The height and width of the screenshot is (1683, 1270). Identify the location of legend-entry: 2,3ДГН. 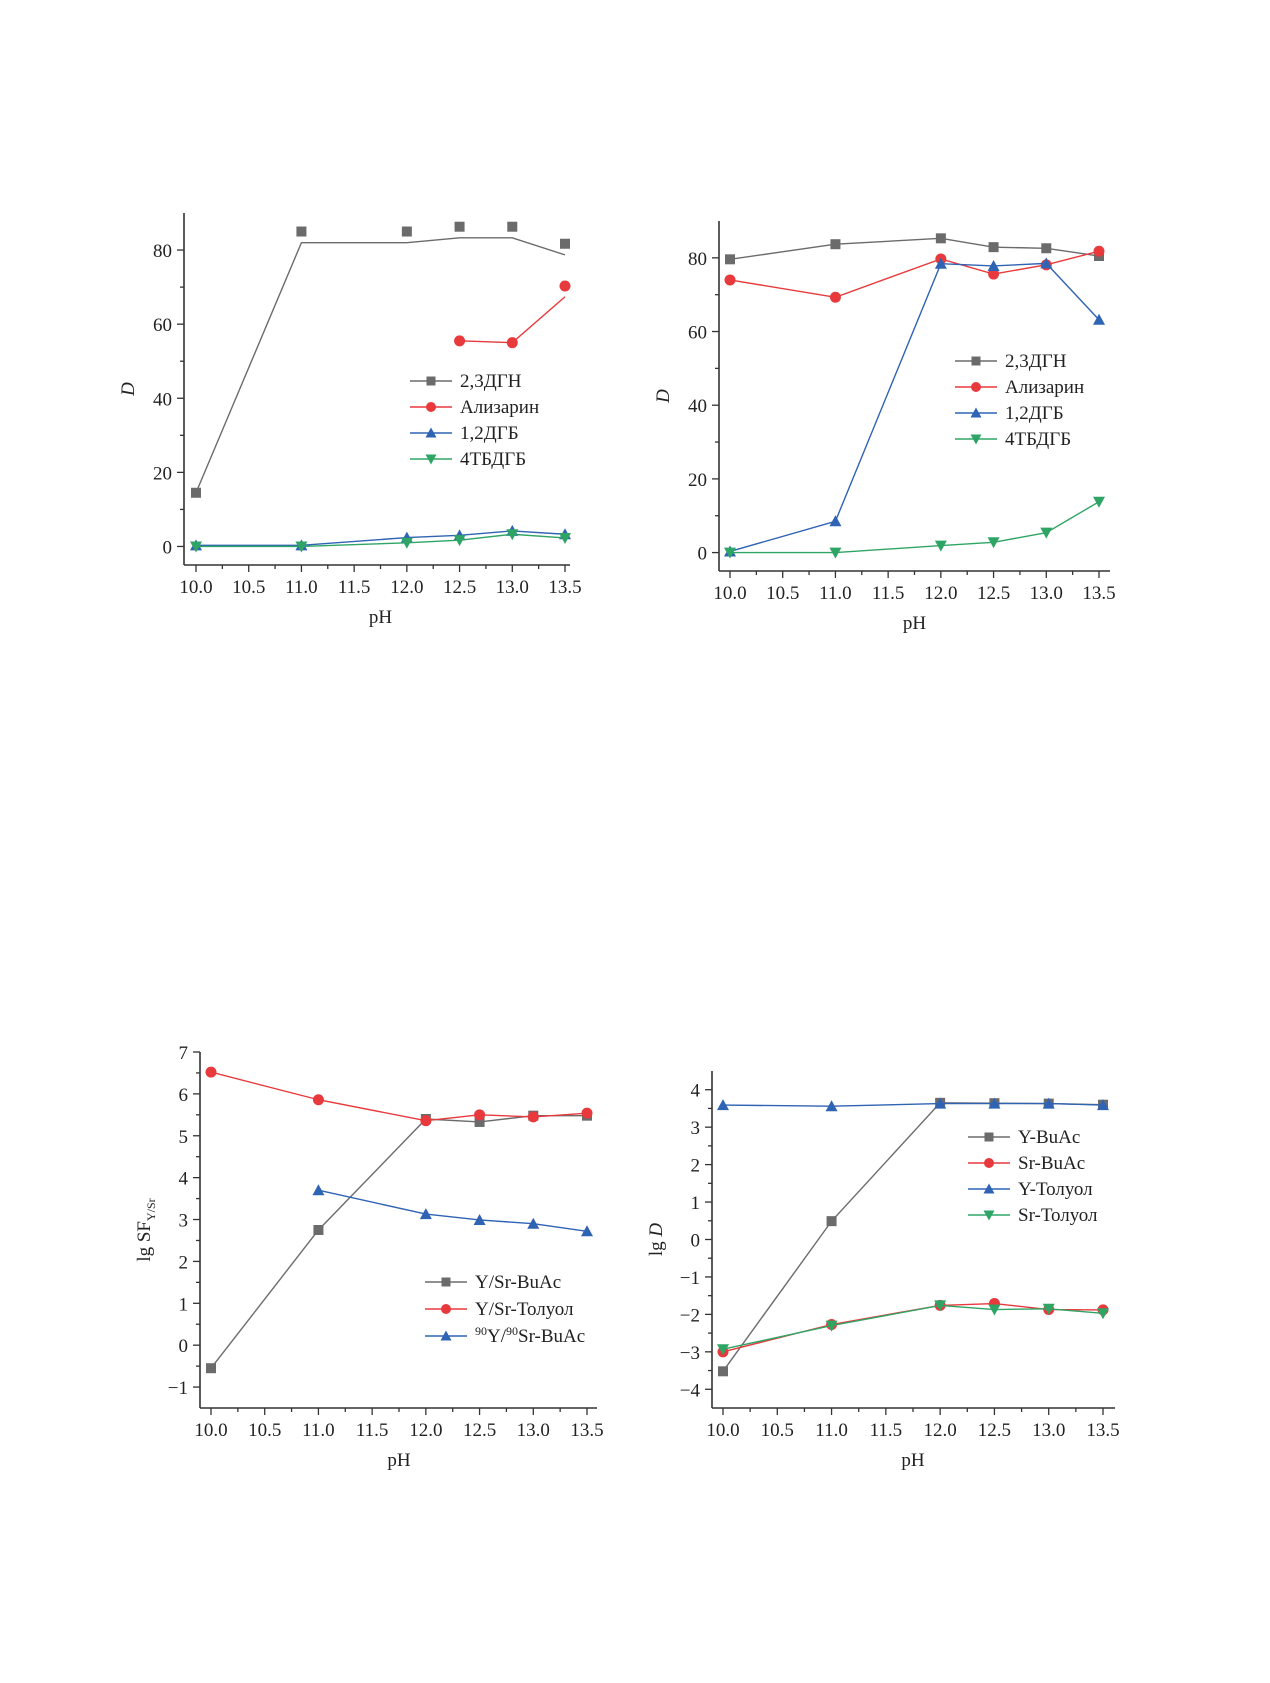
(1011, 361).